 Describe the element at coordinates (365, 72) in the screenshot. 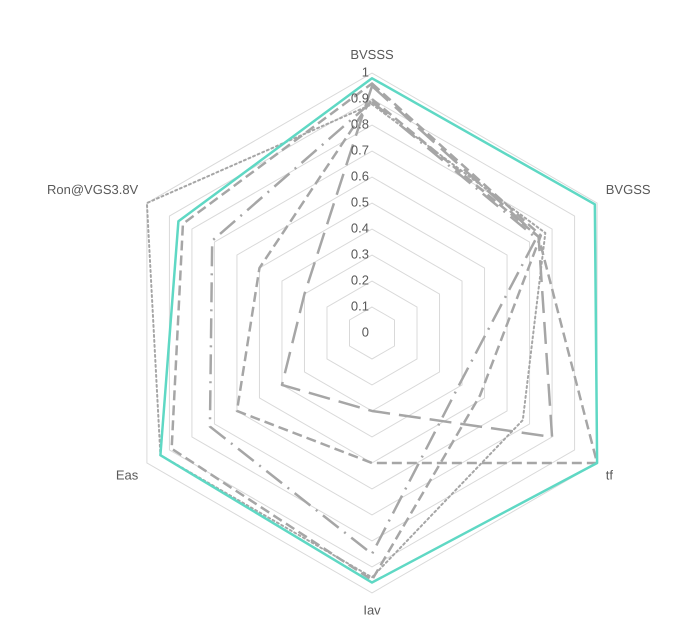

I see `y-tick-label: 1` at that location.